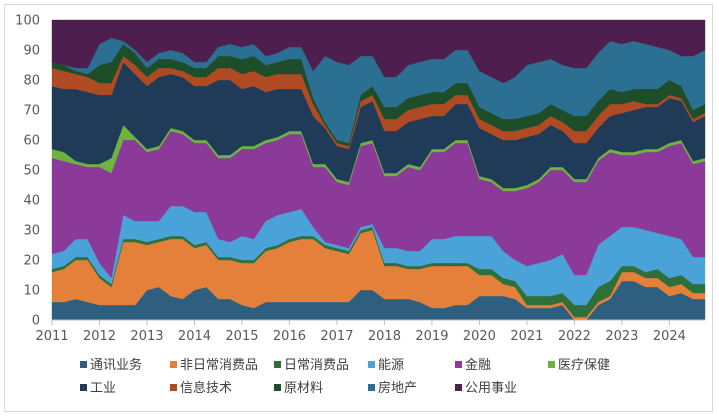 The image size is (719, 420). Describe the element at coordinates (31, 291) in the screenshot. I see `y-tick-label: 10` at that location.